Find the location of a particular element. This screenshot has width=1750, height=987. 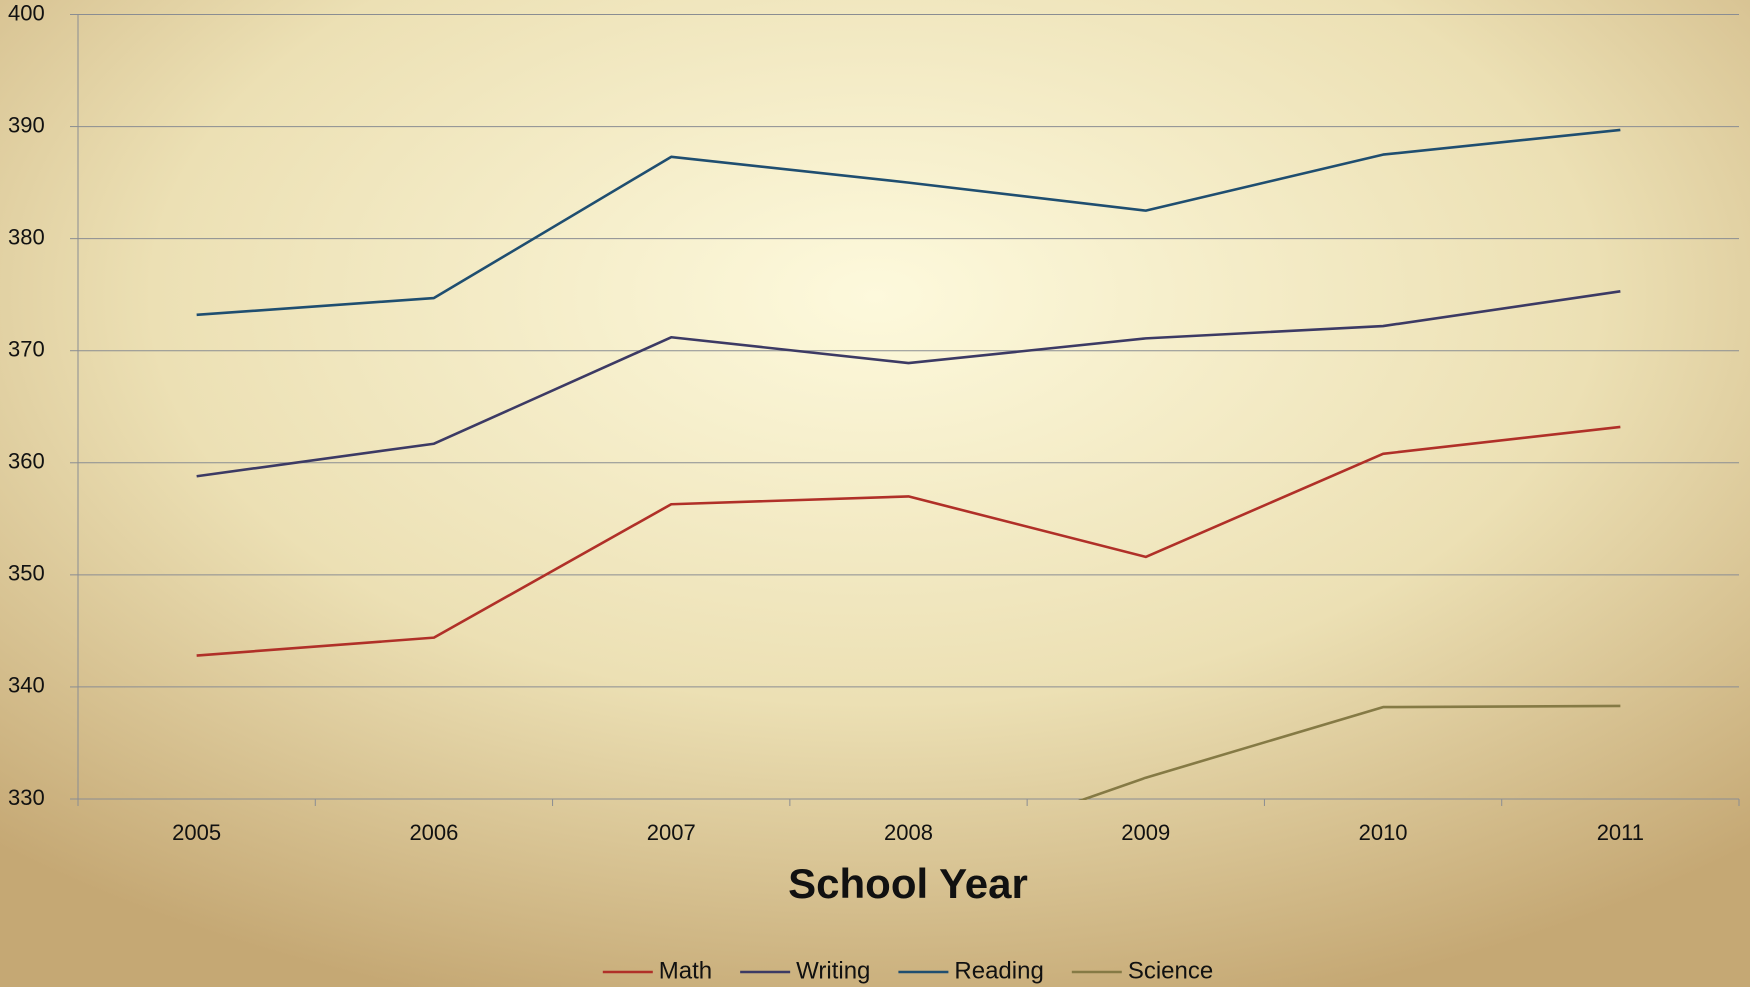

series-line is located at coordinates (1349, 752).